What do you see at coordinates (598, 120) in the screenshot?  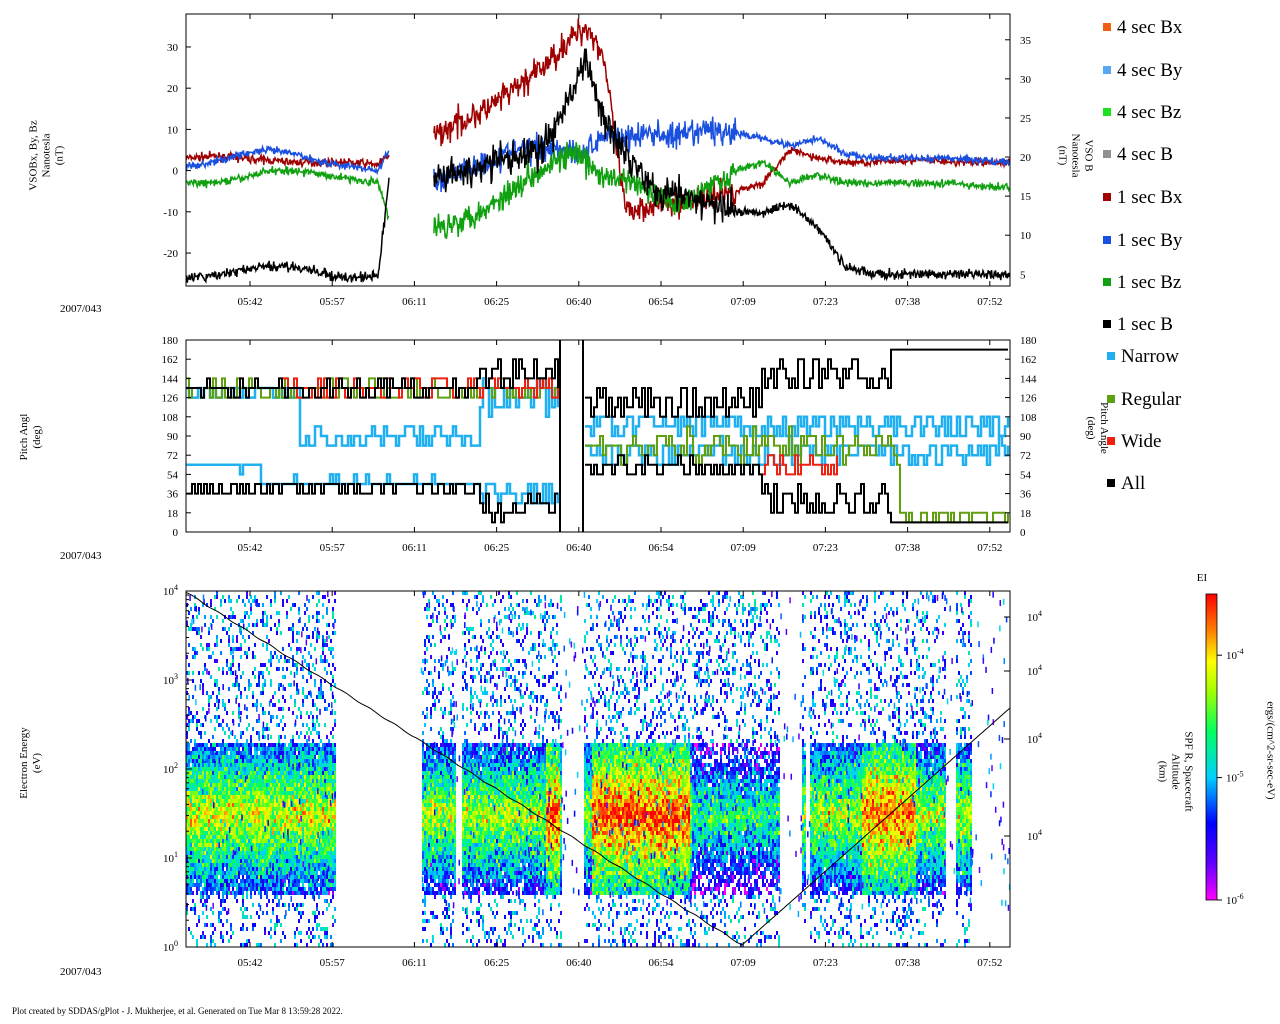 I see `series-1-sec-bx` at bounding box center [598, 120].